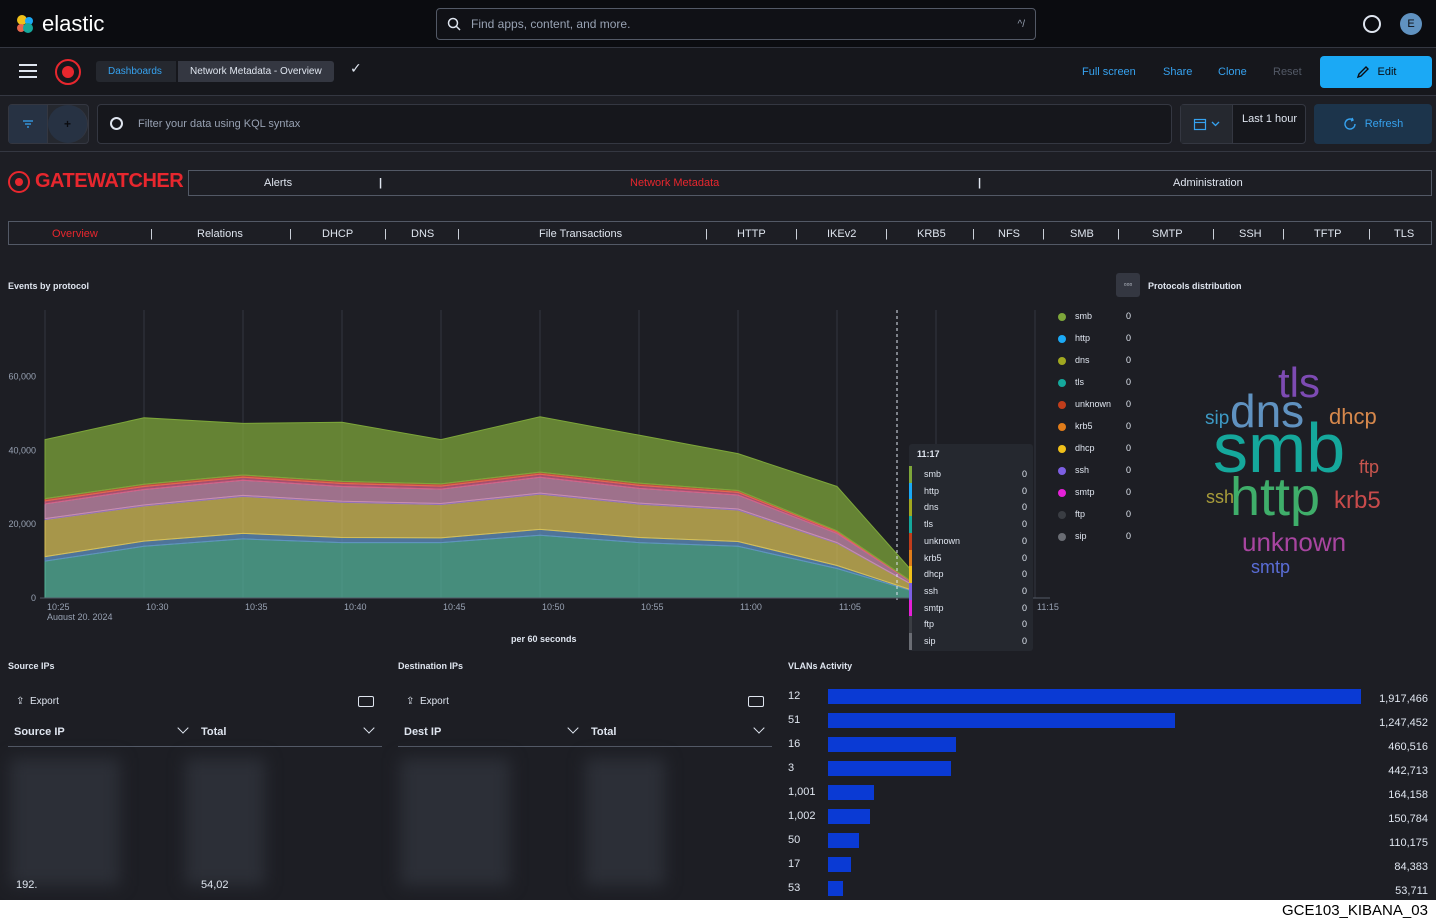 This screenshot has width=1440, height=923. I want to click on subnav-smb: SMB, so click(1082, 234).